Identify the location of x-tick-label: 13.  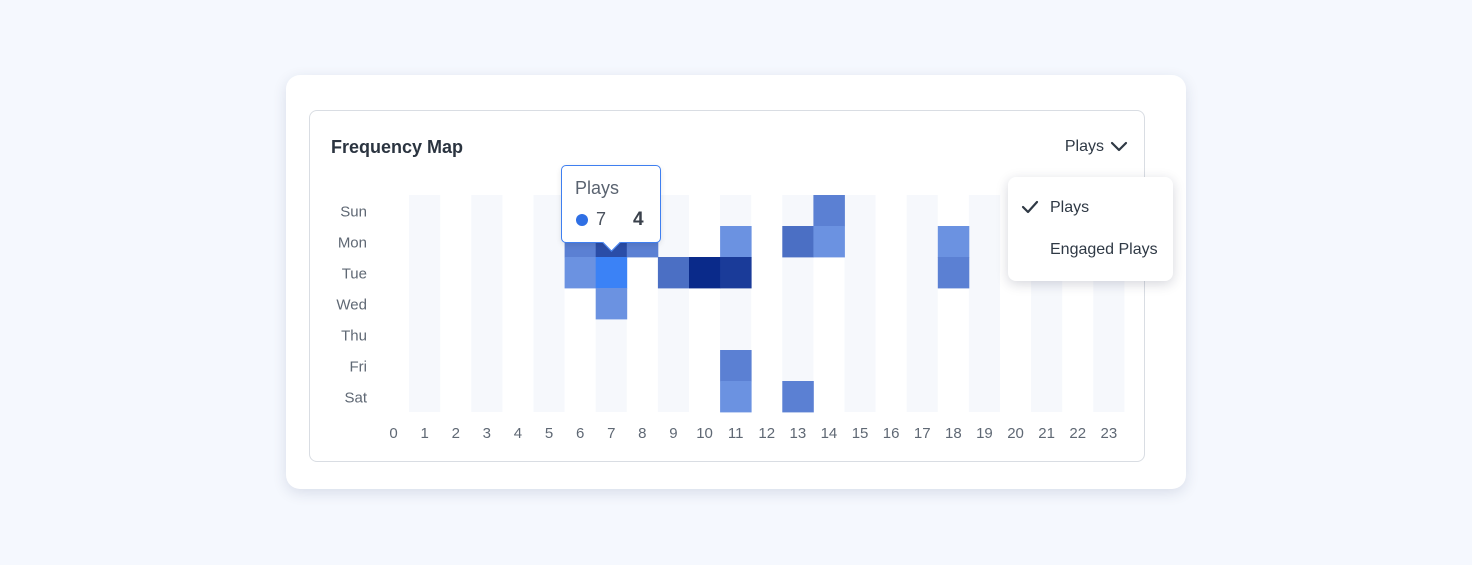
(798, 433).